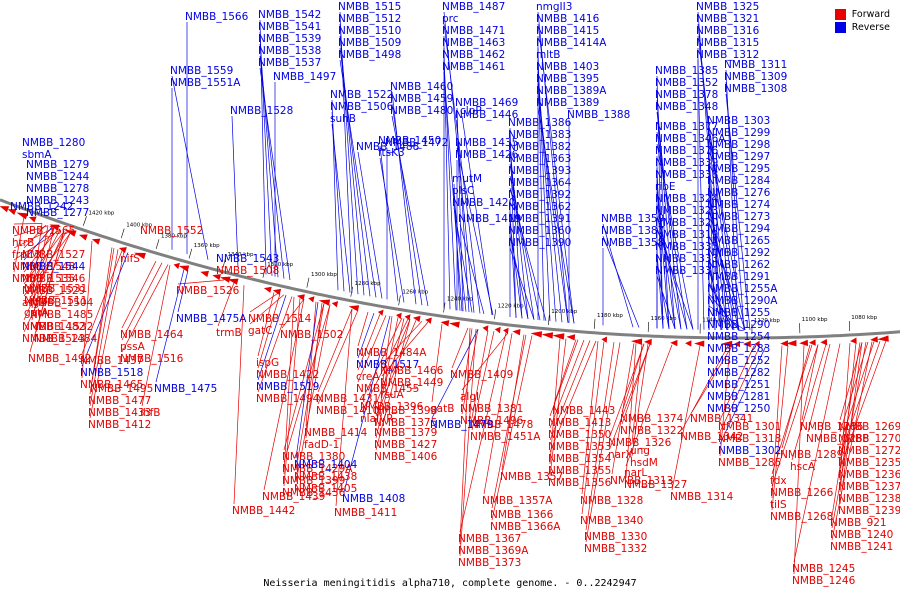 The height and width of the screenshot is (600, 900). I want to click on gene-label-nmbb-1375: NMBB_1375, so click(405, 423).